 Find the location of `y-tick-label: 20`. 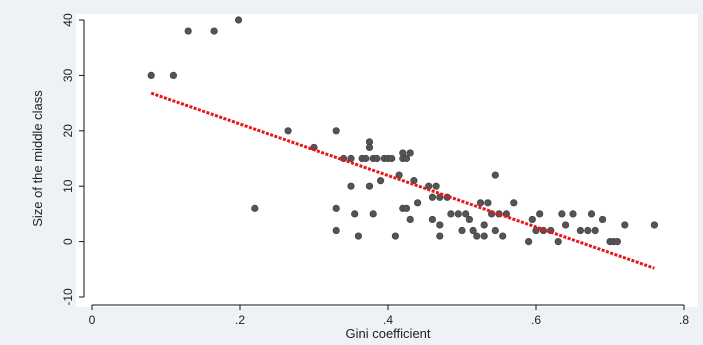

y-tick-label: 20 is located at coordinates (68, 131).